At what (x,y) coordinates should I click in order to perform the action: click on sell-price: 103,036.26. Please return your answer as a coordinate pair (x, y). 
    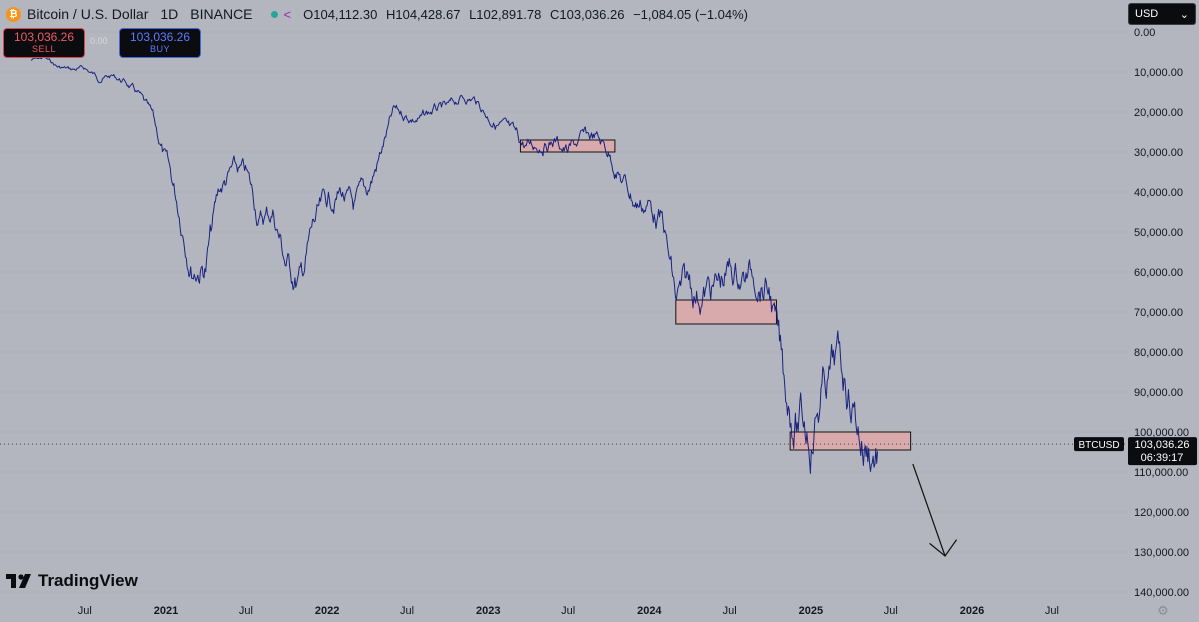
    Looking at the image, I should click on (44, 37).